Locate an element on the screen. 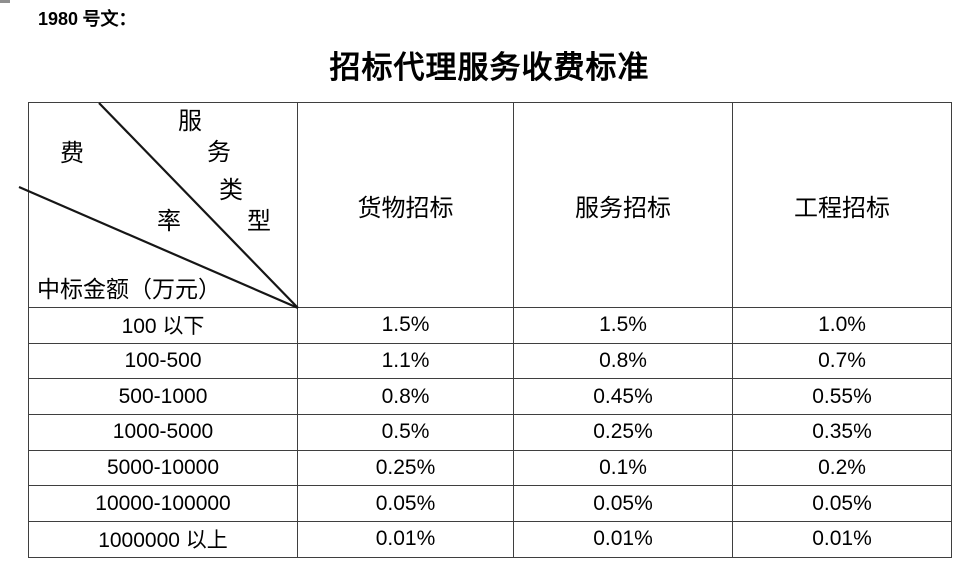  diagonal-header-cell: 服 务 类 型 费 率 中标金额（万元） is located at coordinates (158, 206).